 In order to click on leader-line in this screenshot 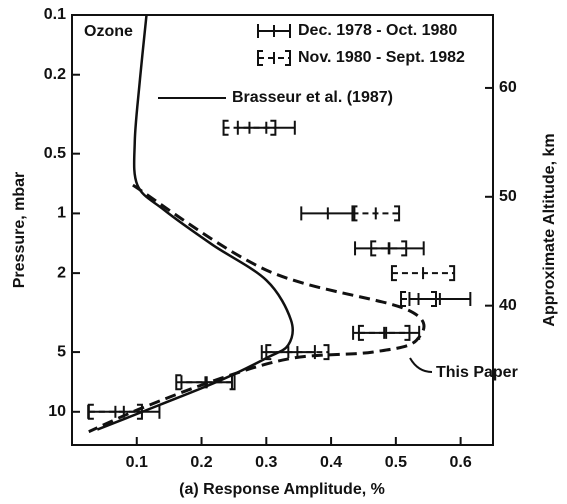, I will do `click(421, 365)`.